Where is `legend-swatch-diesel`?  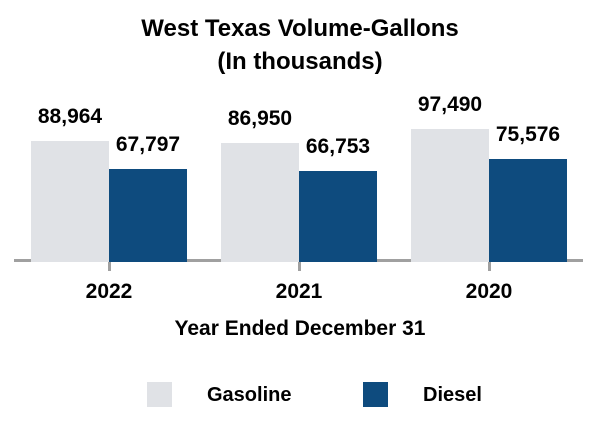 legend-swatch-diesel is located at coordinates (375, 394).